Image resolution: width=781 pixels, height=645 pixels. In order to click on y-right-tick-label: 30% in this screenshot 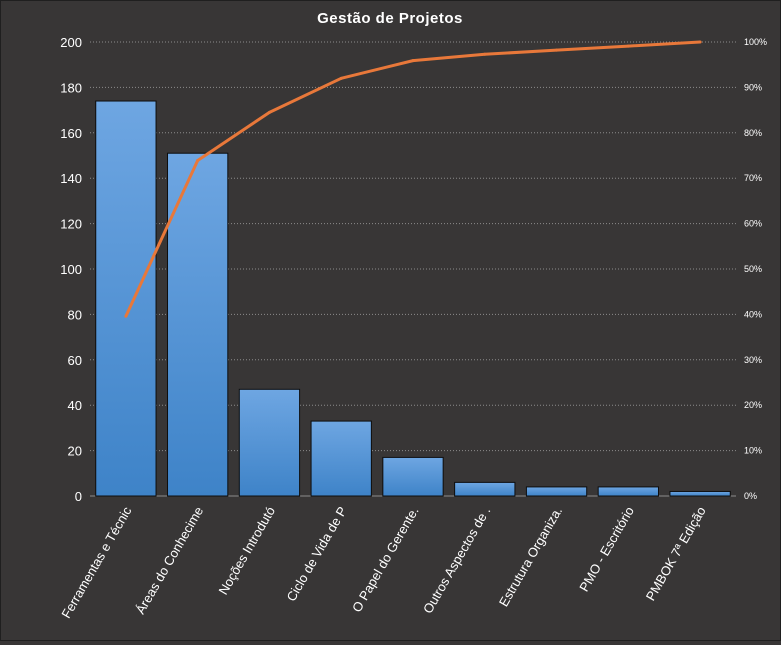, I will do `click(753, 360)`.